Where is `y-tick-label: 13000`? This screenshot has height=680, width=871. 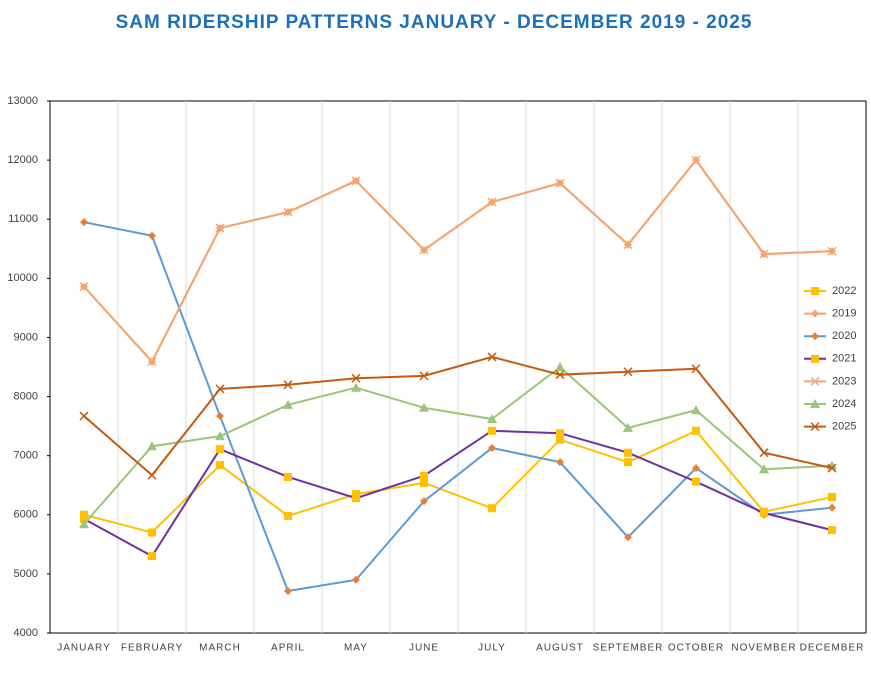 y-tick-label: 13000 is located at coordinates (22, 101).